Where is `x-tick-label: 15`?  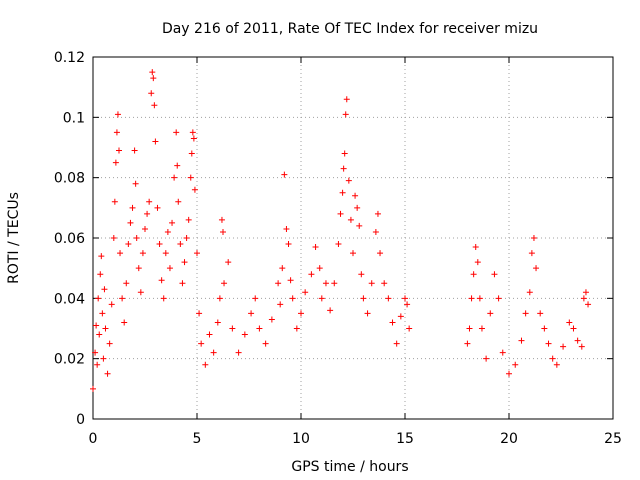 x-tick-label: 15 is located at coordinates (405, 439).